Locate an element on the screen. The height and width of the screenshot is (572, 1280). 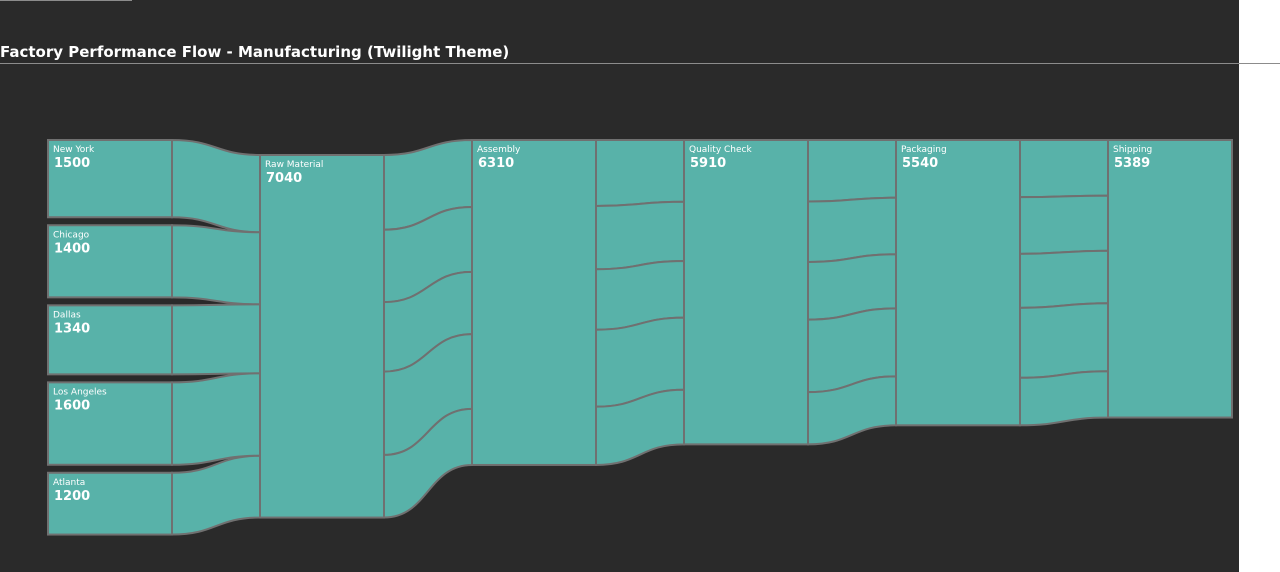
node-rect-raw is located at coordinates (322, 336).